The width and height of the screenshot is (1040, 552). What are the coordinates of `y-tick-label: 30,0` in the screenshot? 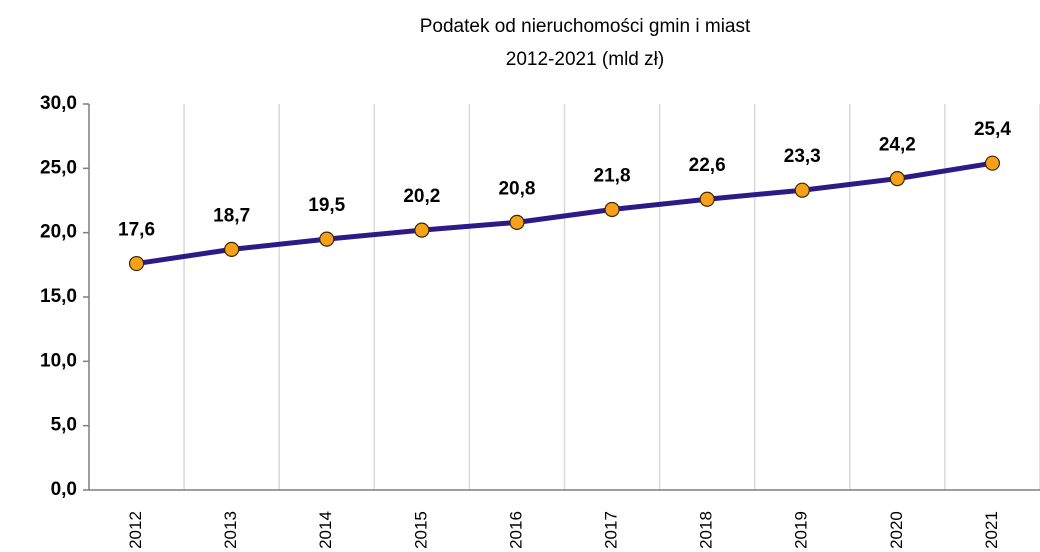 It's located at (58, 103).